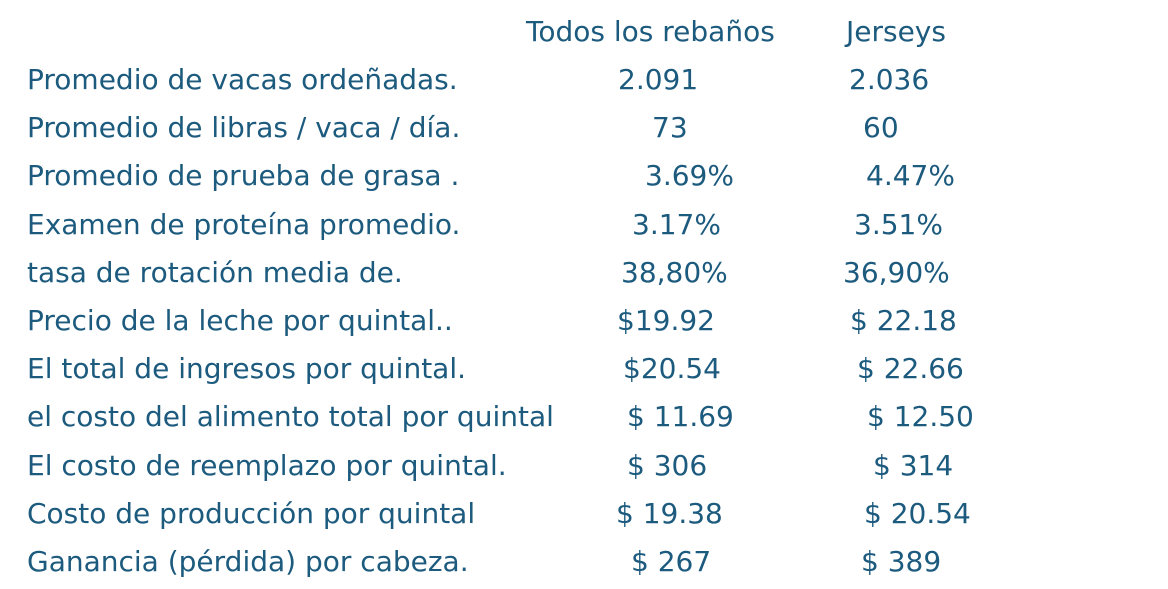  I want to click on row-label: Examen de proteína promedio., so click(244, 224).